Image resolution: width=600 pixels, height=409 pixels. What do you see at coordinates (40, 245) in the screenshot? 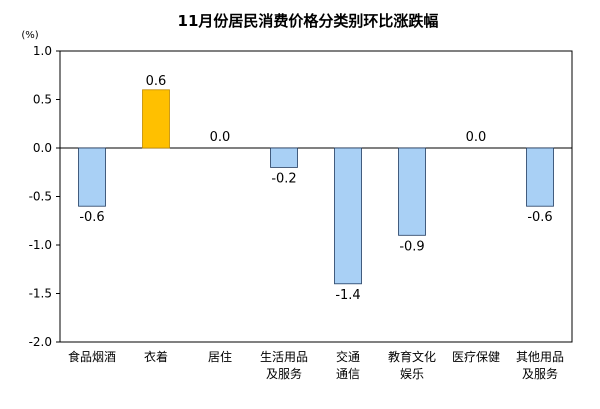
I see `y-tick-label: -1.0` at bounding box center [40, 245].